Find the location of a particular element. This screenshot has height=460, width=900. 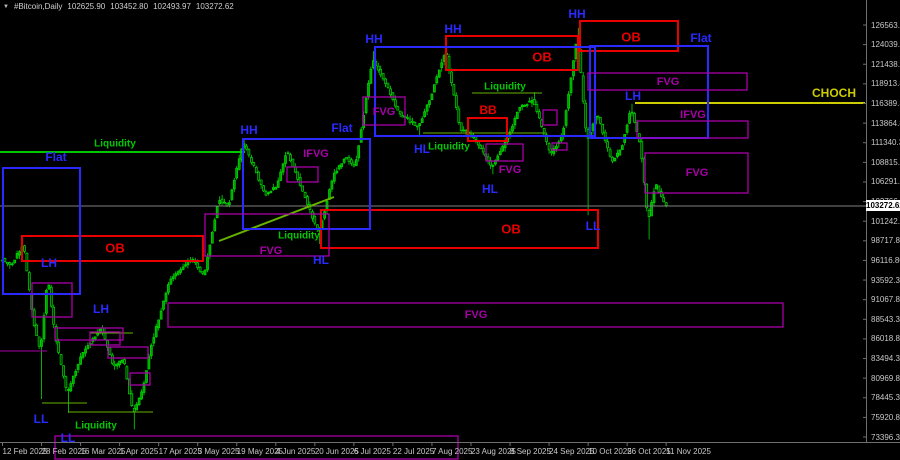

current-price-tag: 103272.62 is located at coordinates (883, 205).